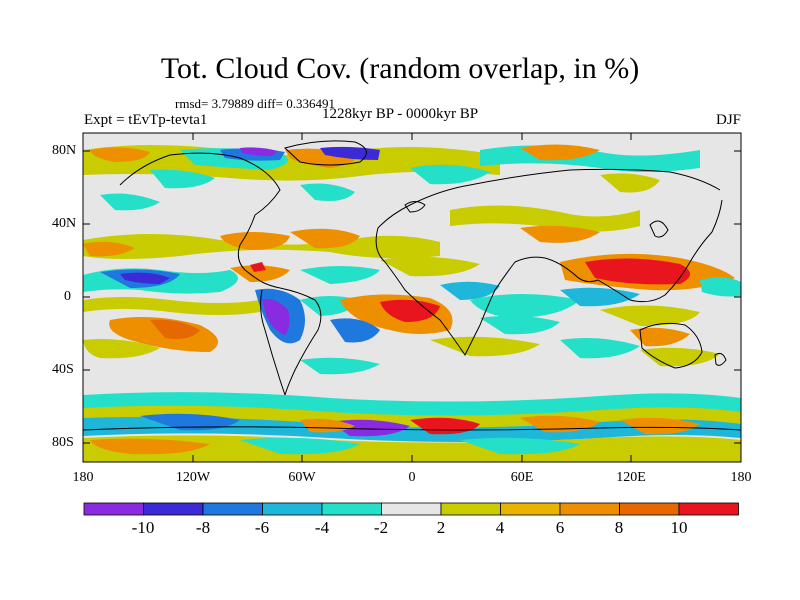 This screenshot has height=600, width=800. Describe the element at coordinates (412, 477) in the screenshot. I see `lon-label: 0` at that location.